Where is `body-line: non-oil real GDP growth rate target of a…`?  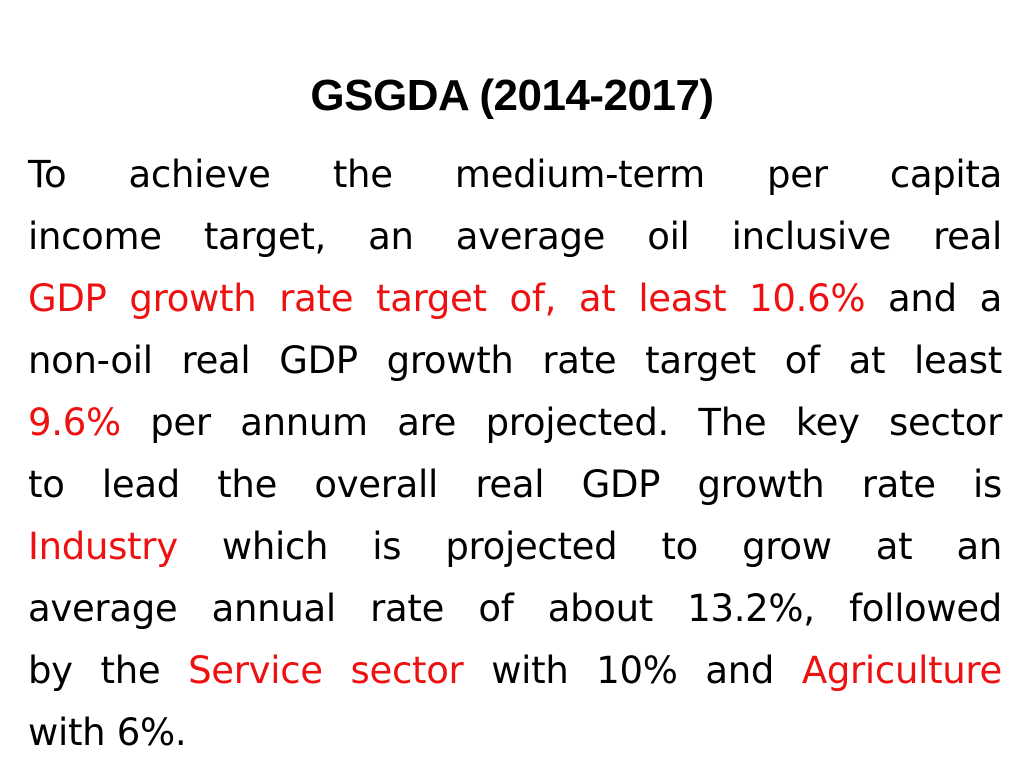 body-line: non-oil real GDP growth rate target of a… is located at coordinates (515, 361).